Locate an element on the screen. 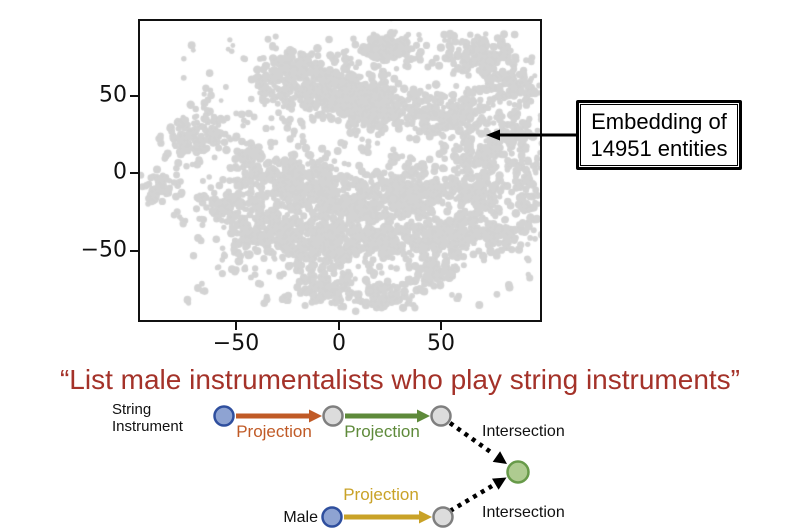 The image size is (800, 529). projection-label-1: Projection is located at coordinates (274, 431).